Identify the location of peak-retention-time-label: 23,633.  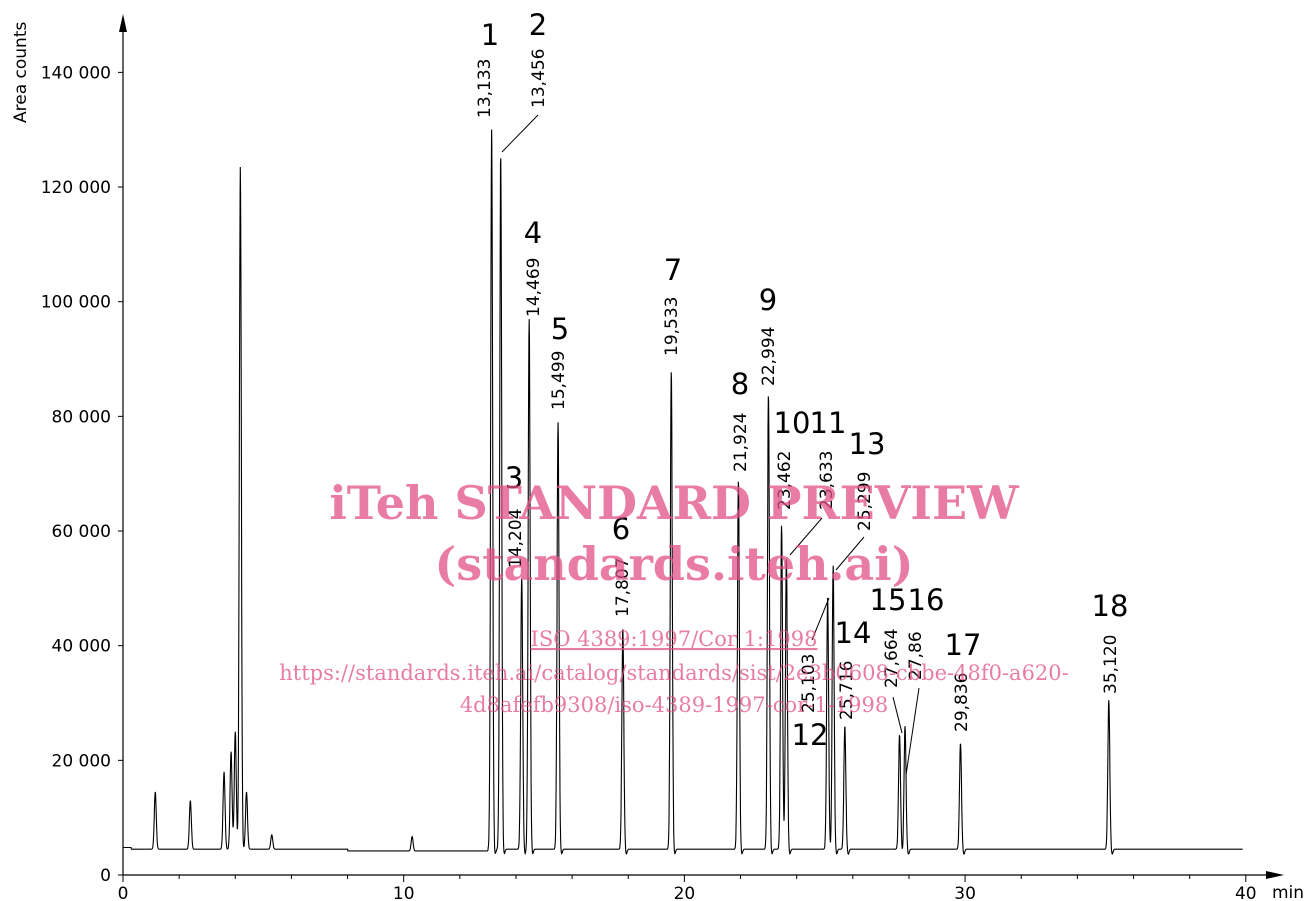
(827, 480).